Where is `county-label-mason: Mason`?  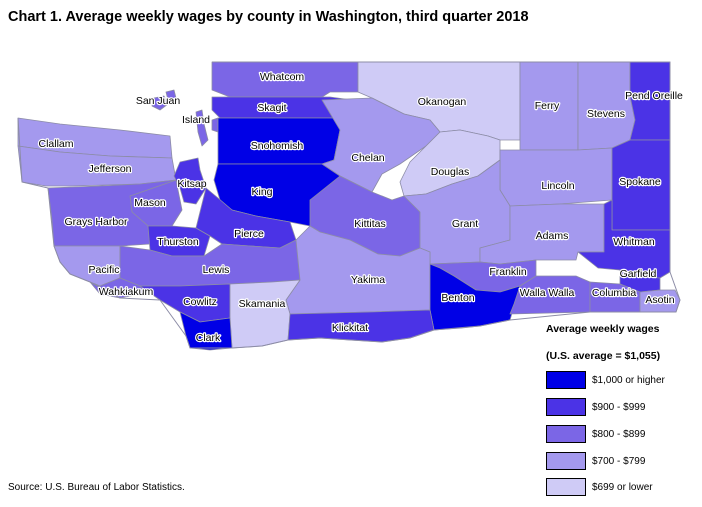 county-label-mason: Mason is located at coordinates (150, 203).